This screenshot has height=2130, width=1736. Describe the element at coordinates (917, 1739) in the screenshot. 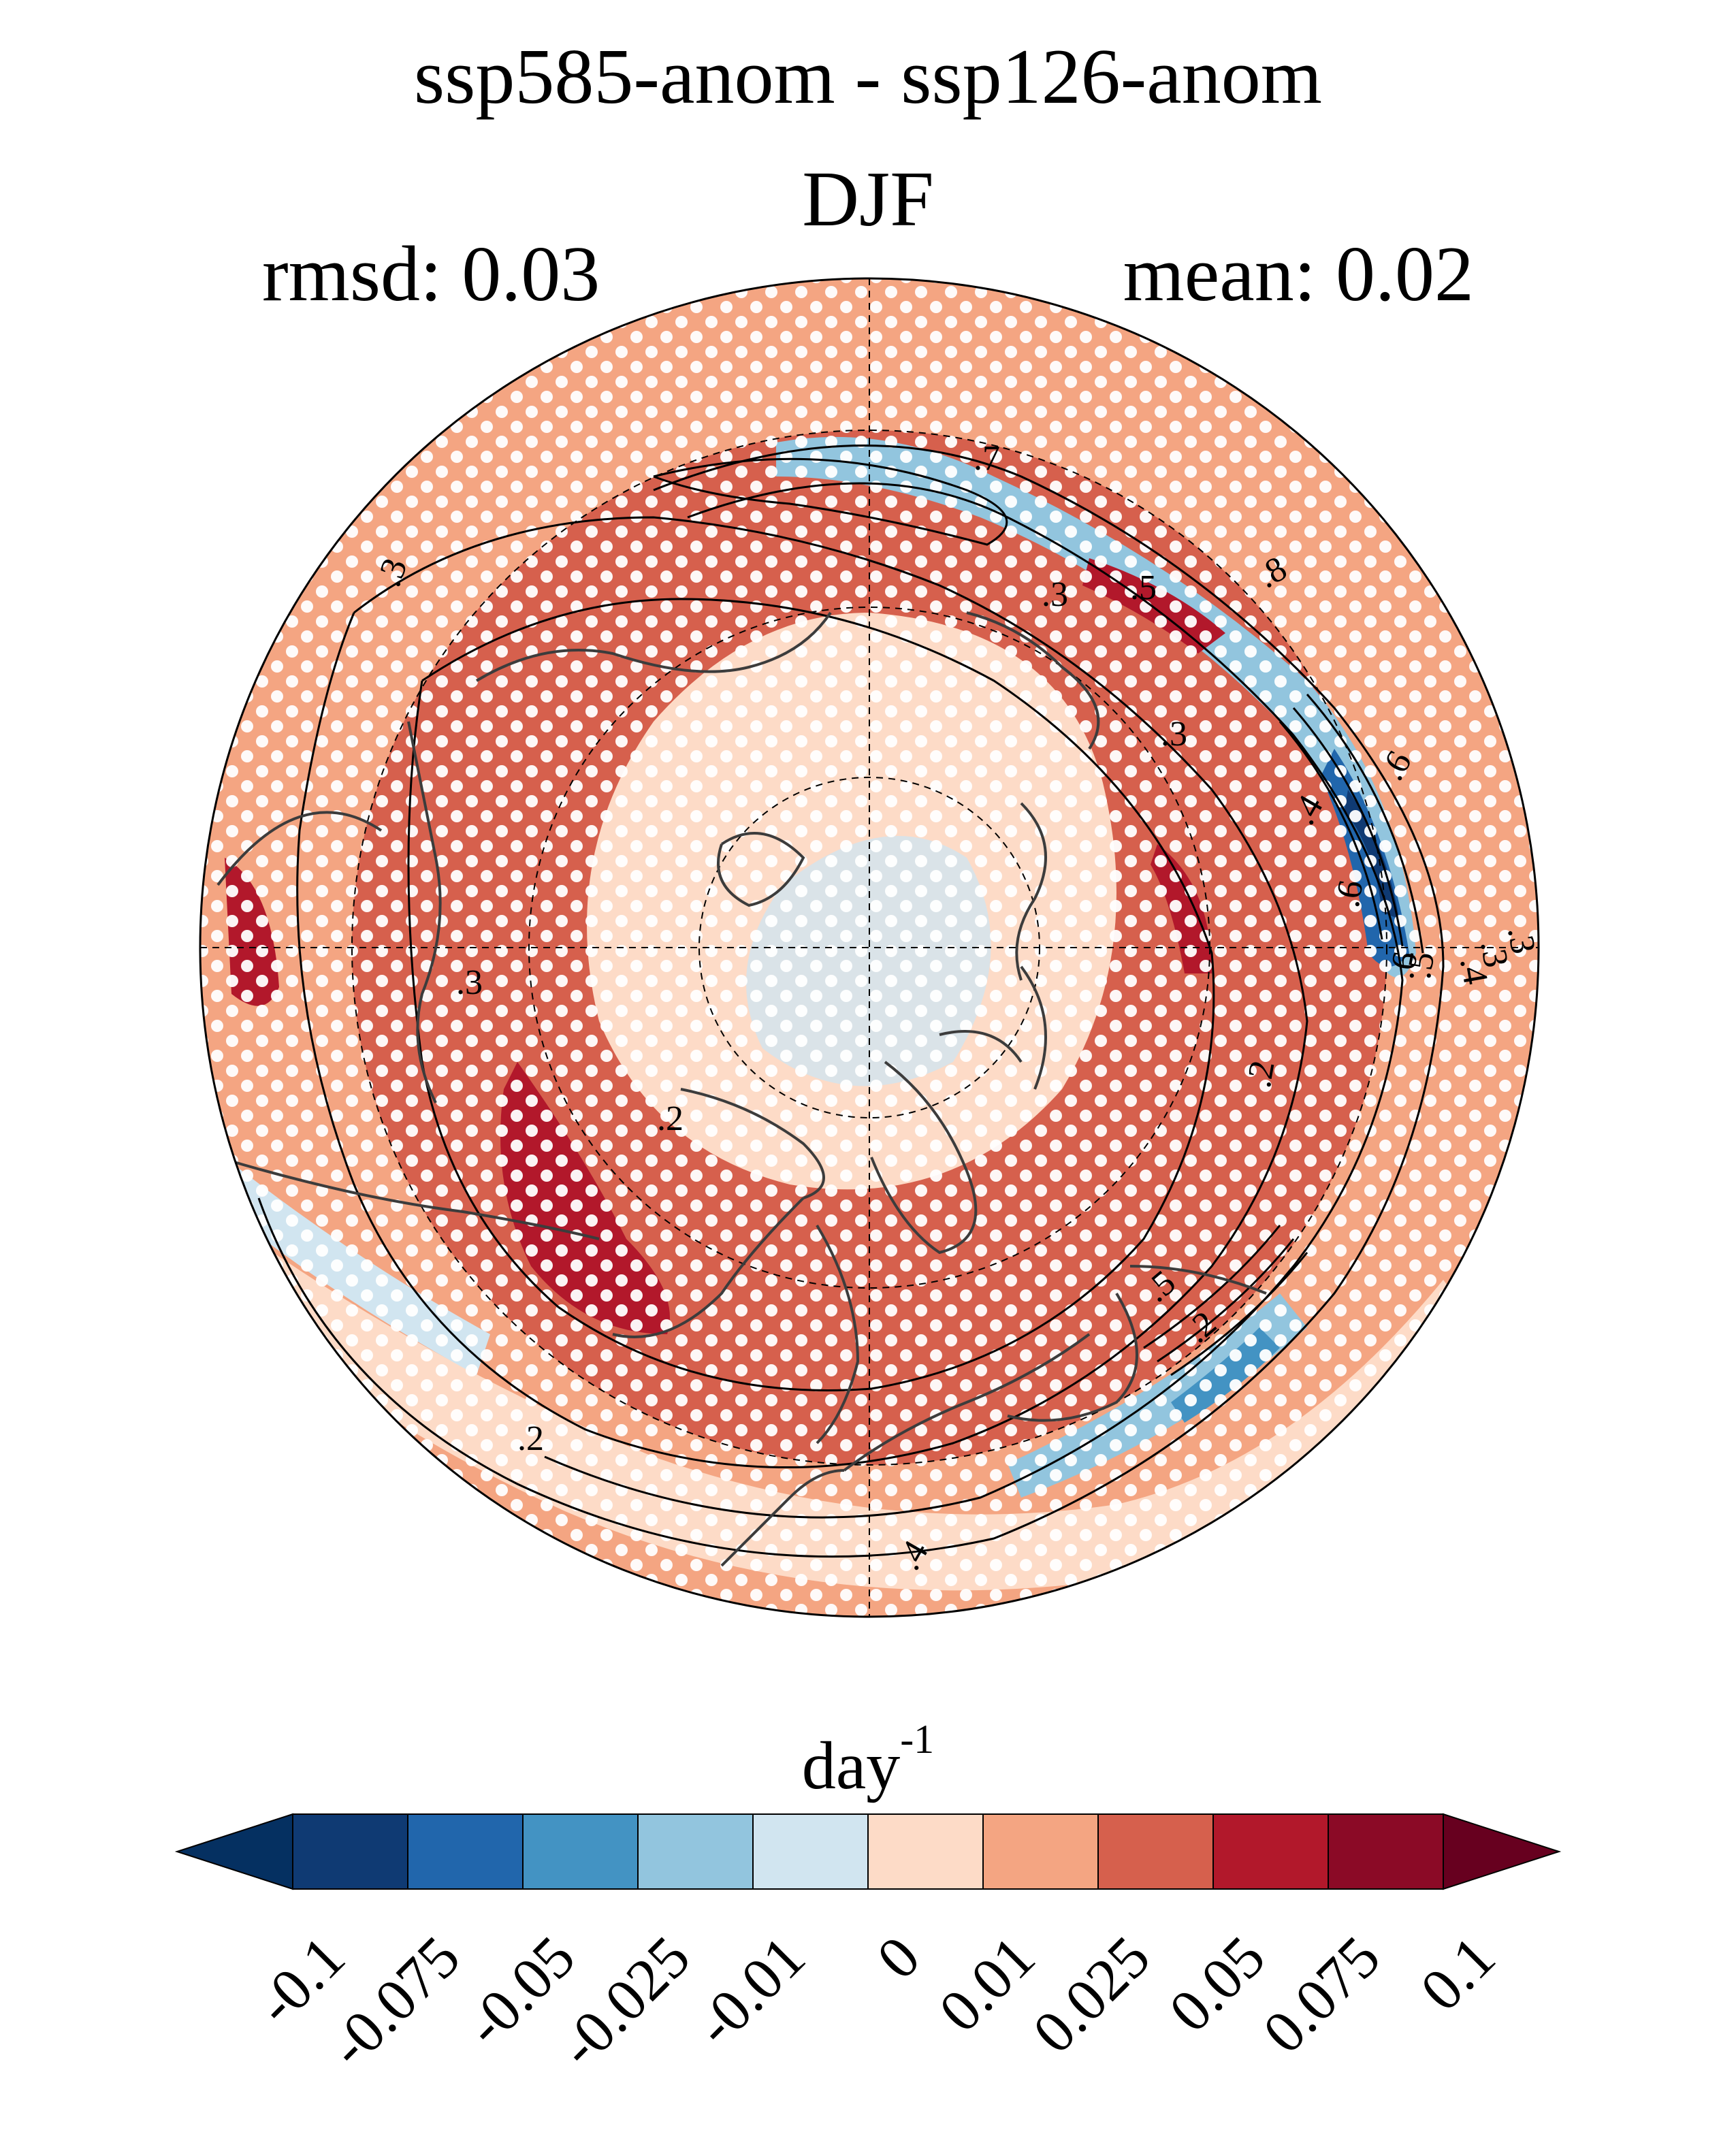

I see `units-exponent: -1` at that location.